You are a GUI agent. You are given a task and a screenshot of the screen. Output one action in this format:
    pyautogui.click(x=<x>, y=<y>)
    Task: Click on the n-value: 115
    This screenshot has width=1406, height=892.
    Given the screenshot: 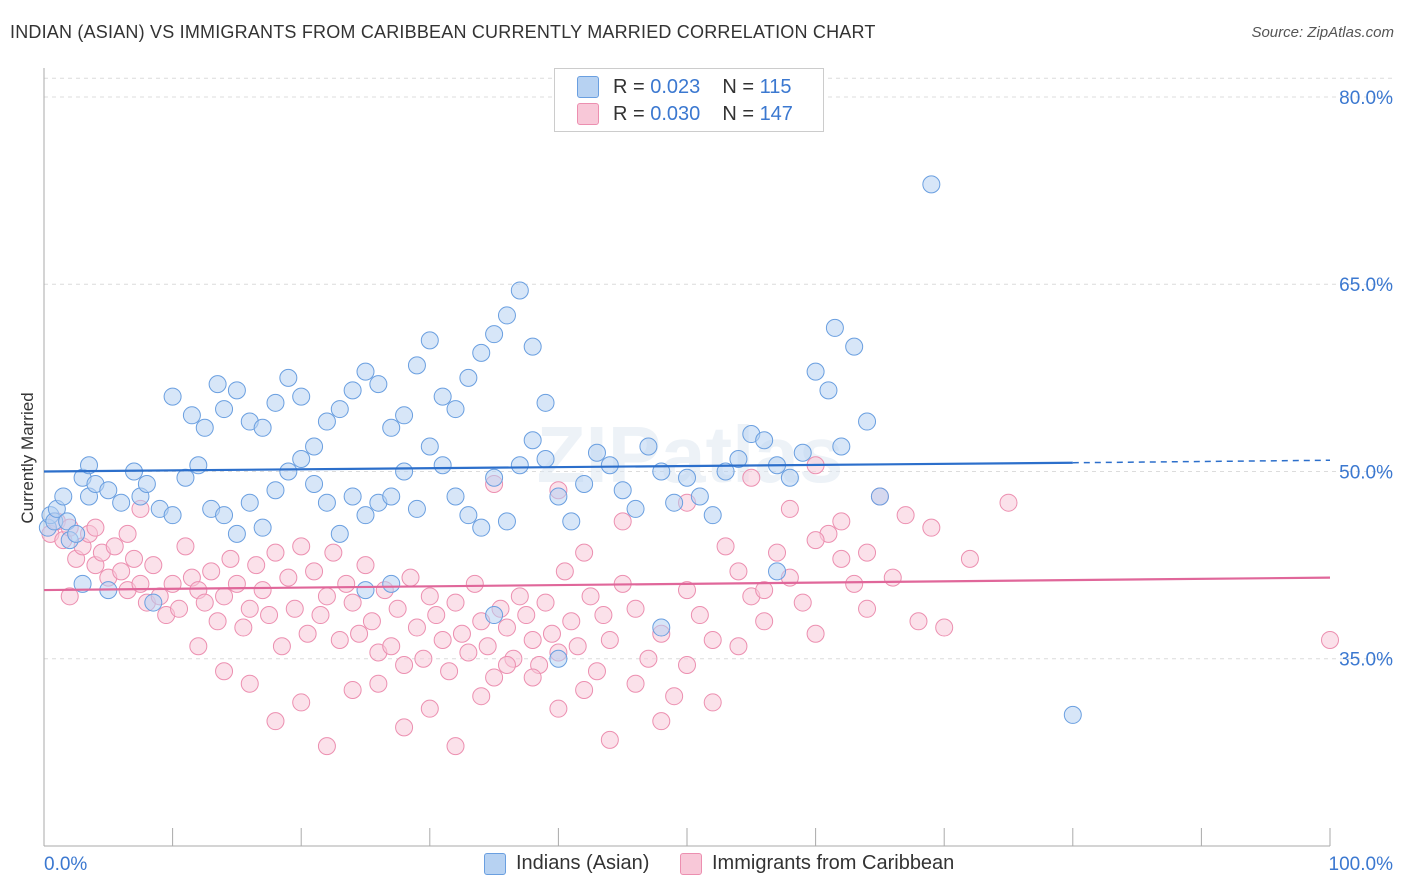 What is the action you would take?
    pyautogui.click(x=775, y=86)
    